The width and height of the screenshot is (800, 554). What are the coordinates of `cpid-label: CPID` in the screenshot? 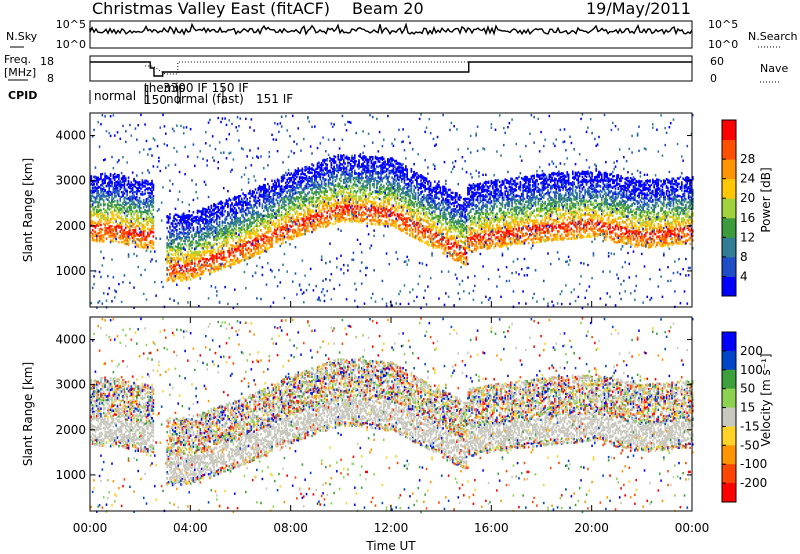 It's located at (22, 95).